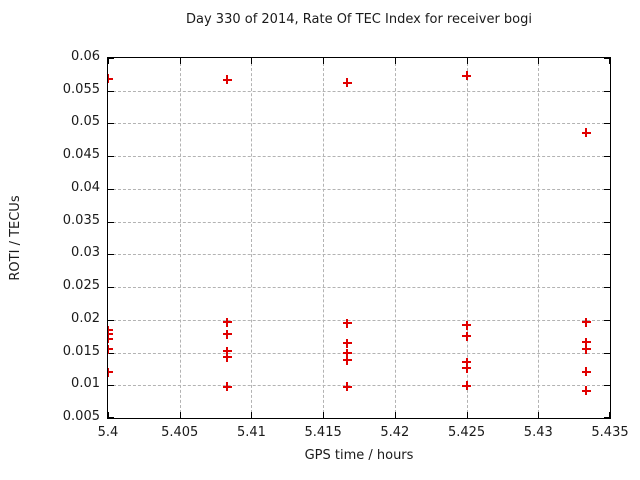 The width and height of the screenshot is (640, 480). I want to click on x-tick-label: 5.435, so click(610, 432).